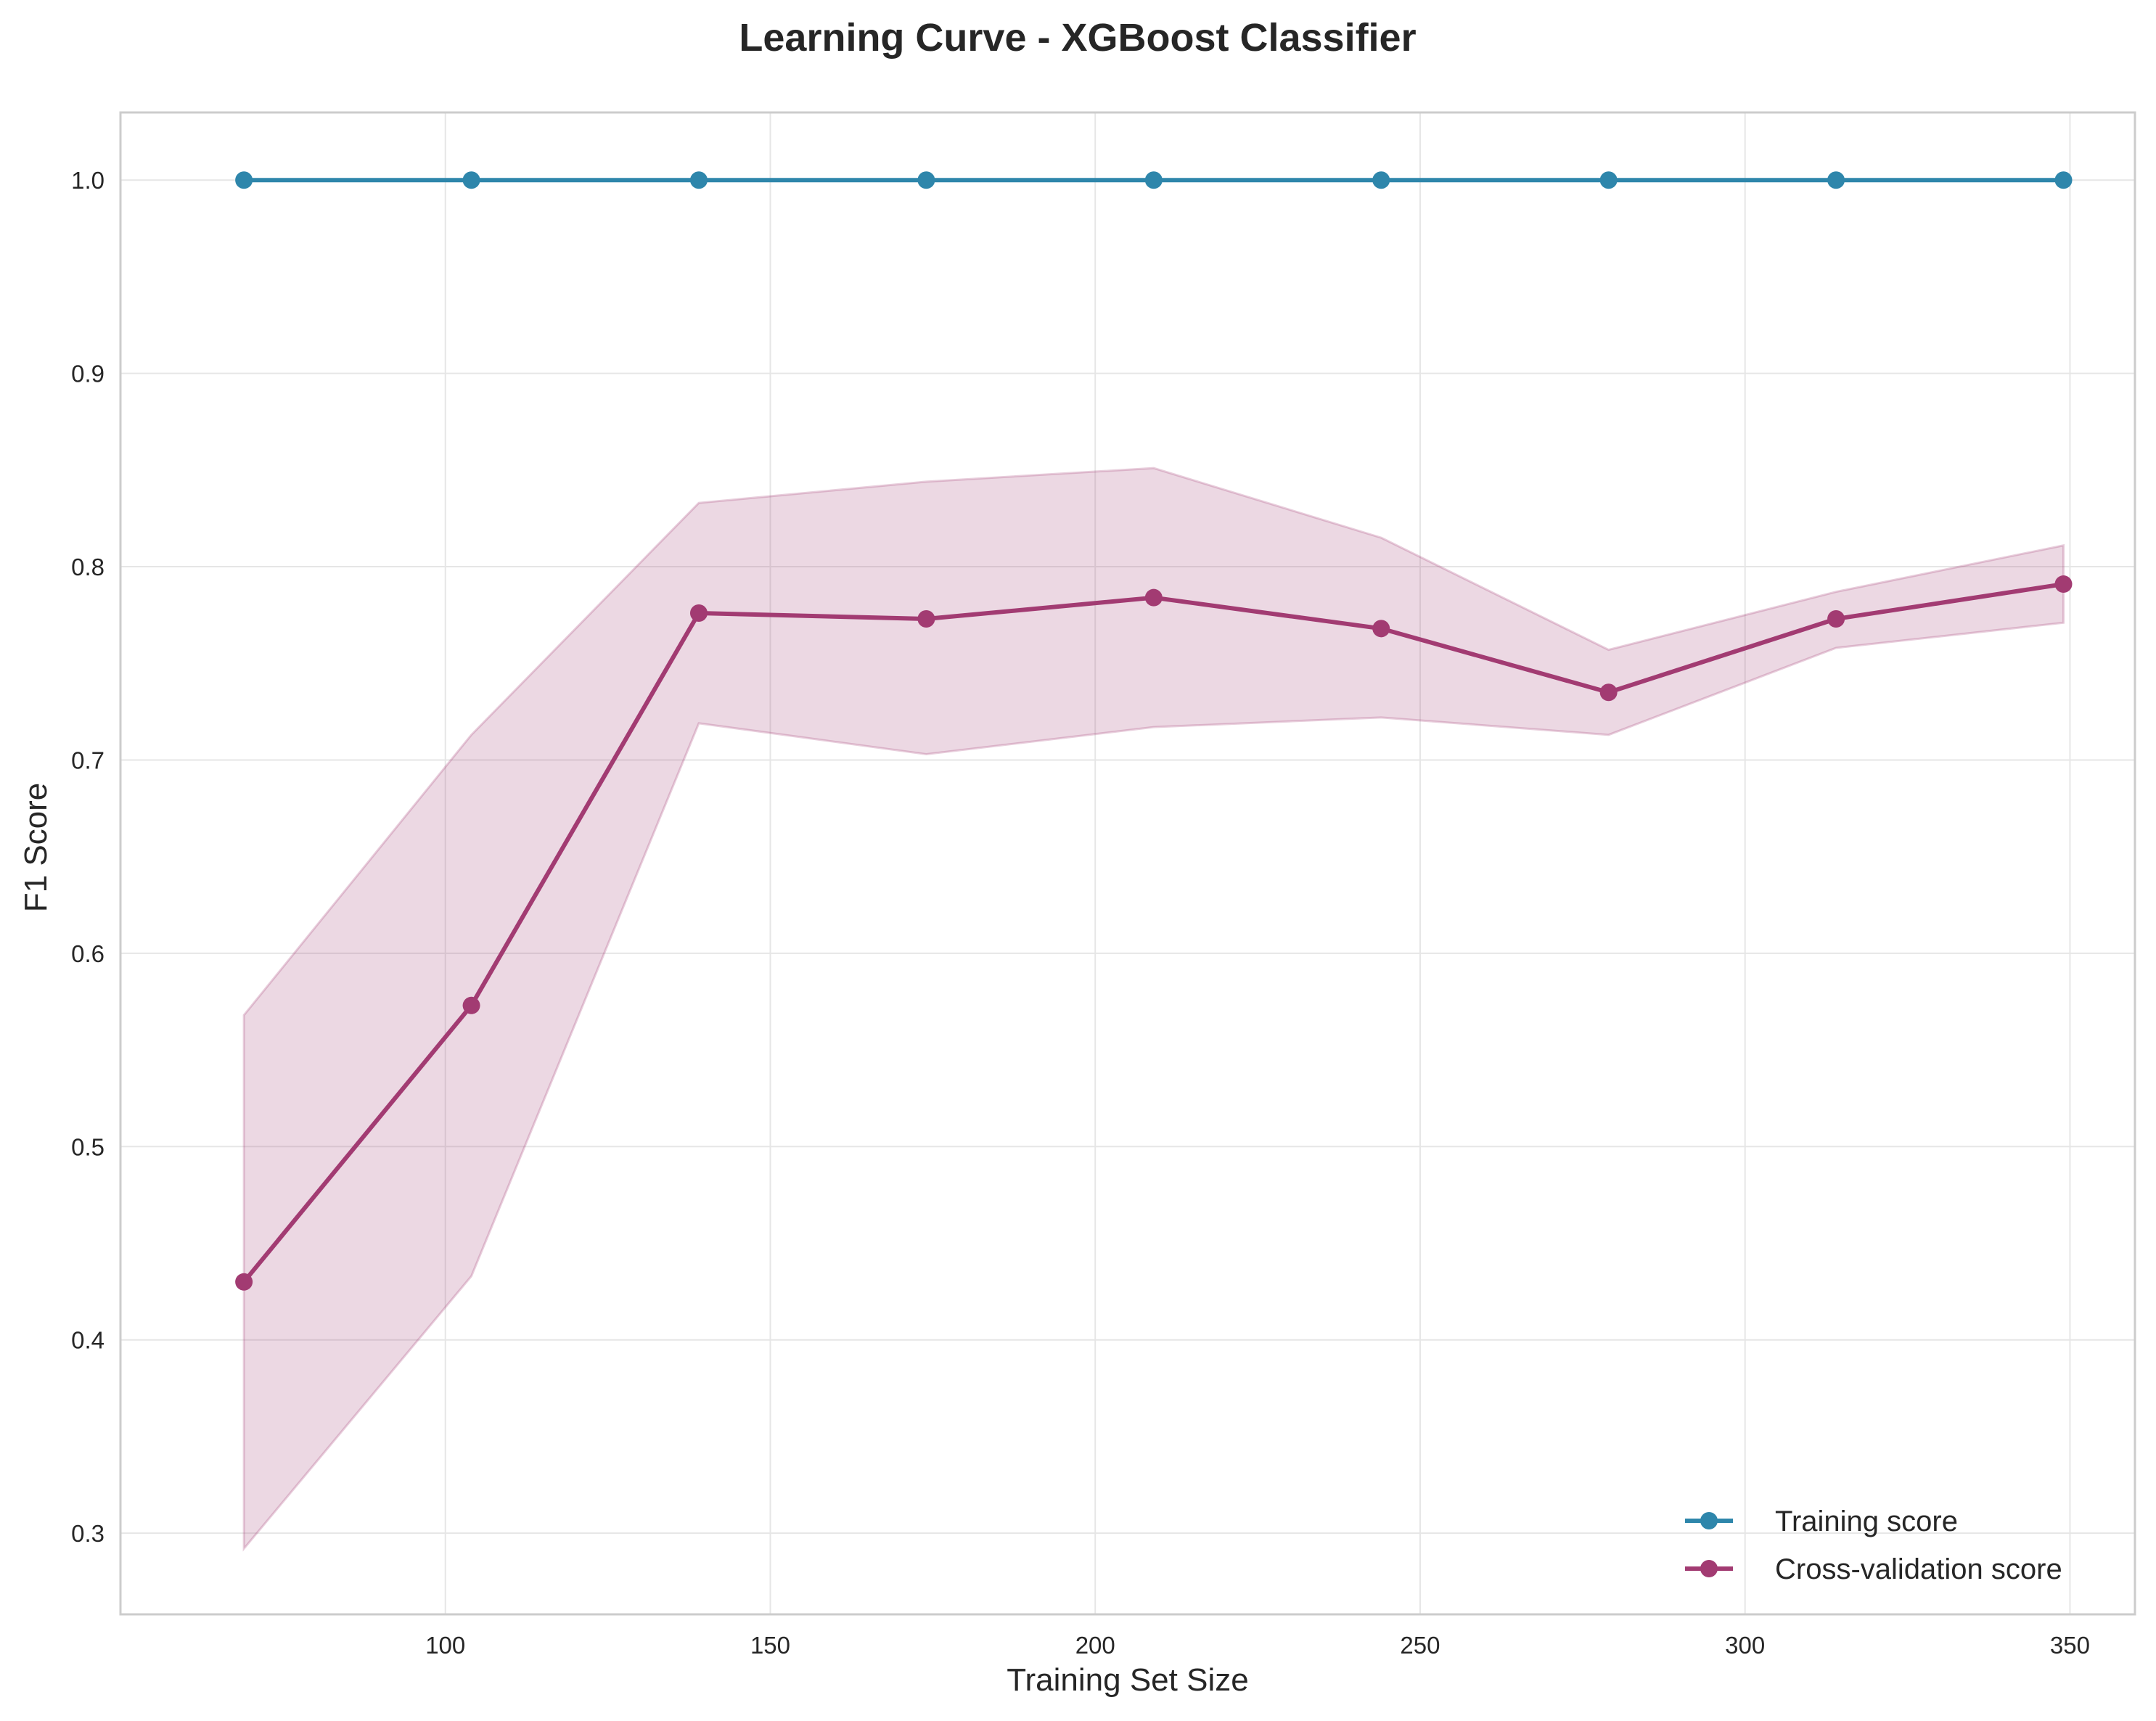 The width and height of the screenshot is (2156, 1721). What do you see at coordinates (1745, 1645) in the screenshot?
I see `x-tick-label: 300` at bounding box center [1745, 1645].